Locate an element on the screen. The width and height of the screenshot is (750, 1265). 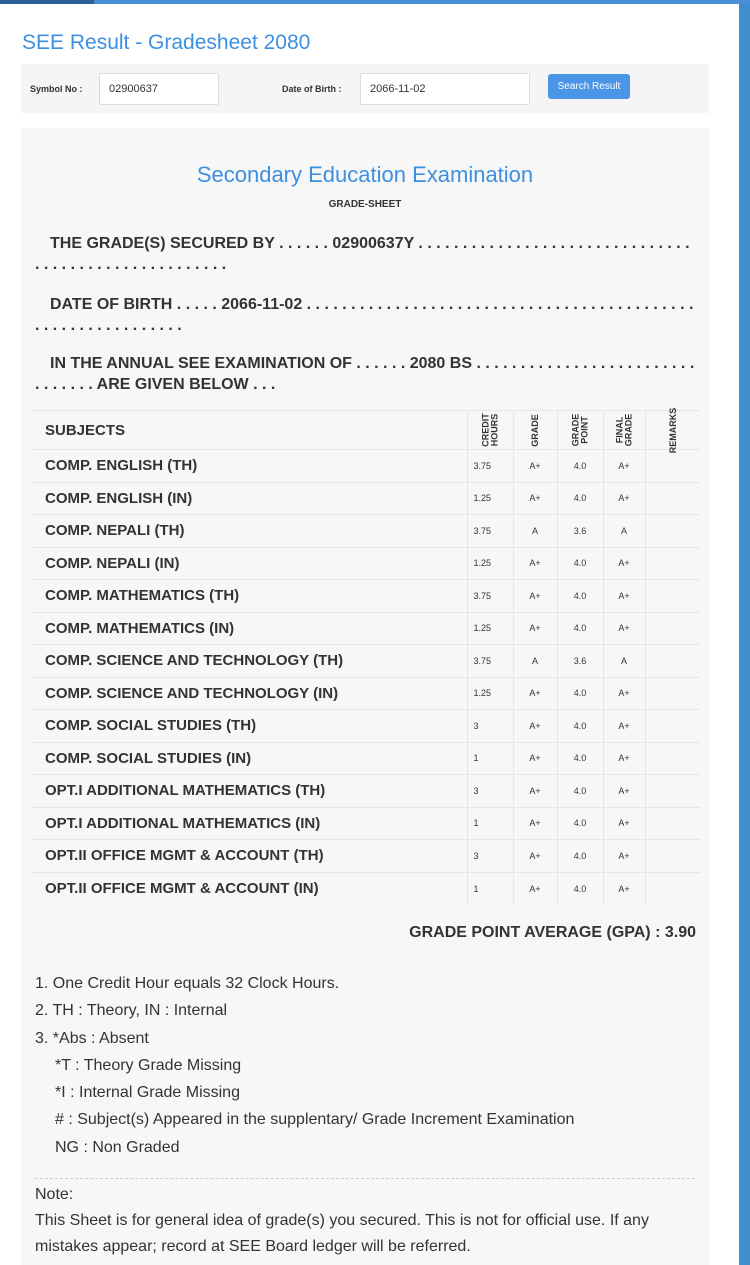
legend-item: *I : Internal Grade Missing is located at coordinates (147, 1093).